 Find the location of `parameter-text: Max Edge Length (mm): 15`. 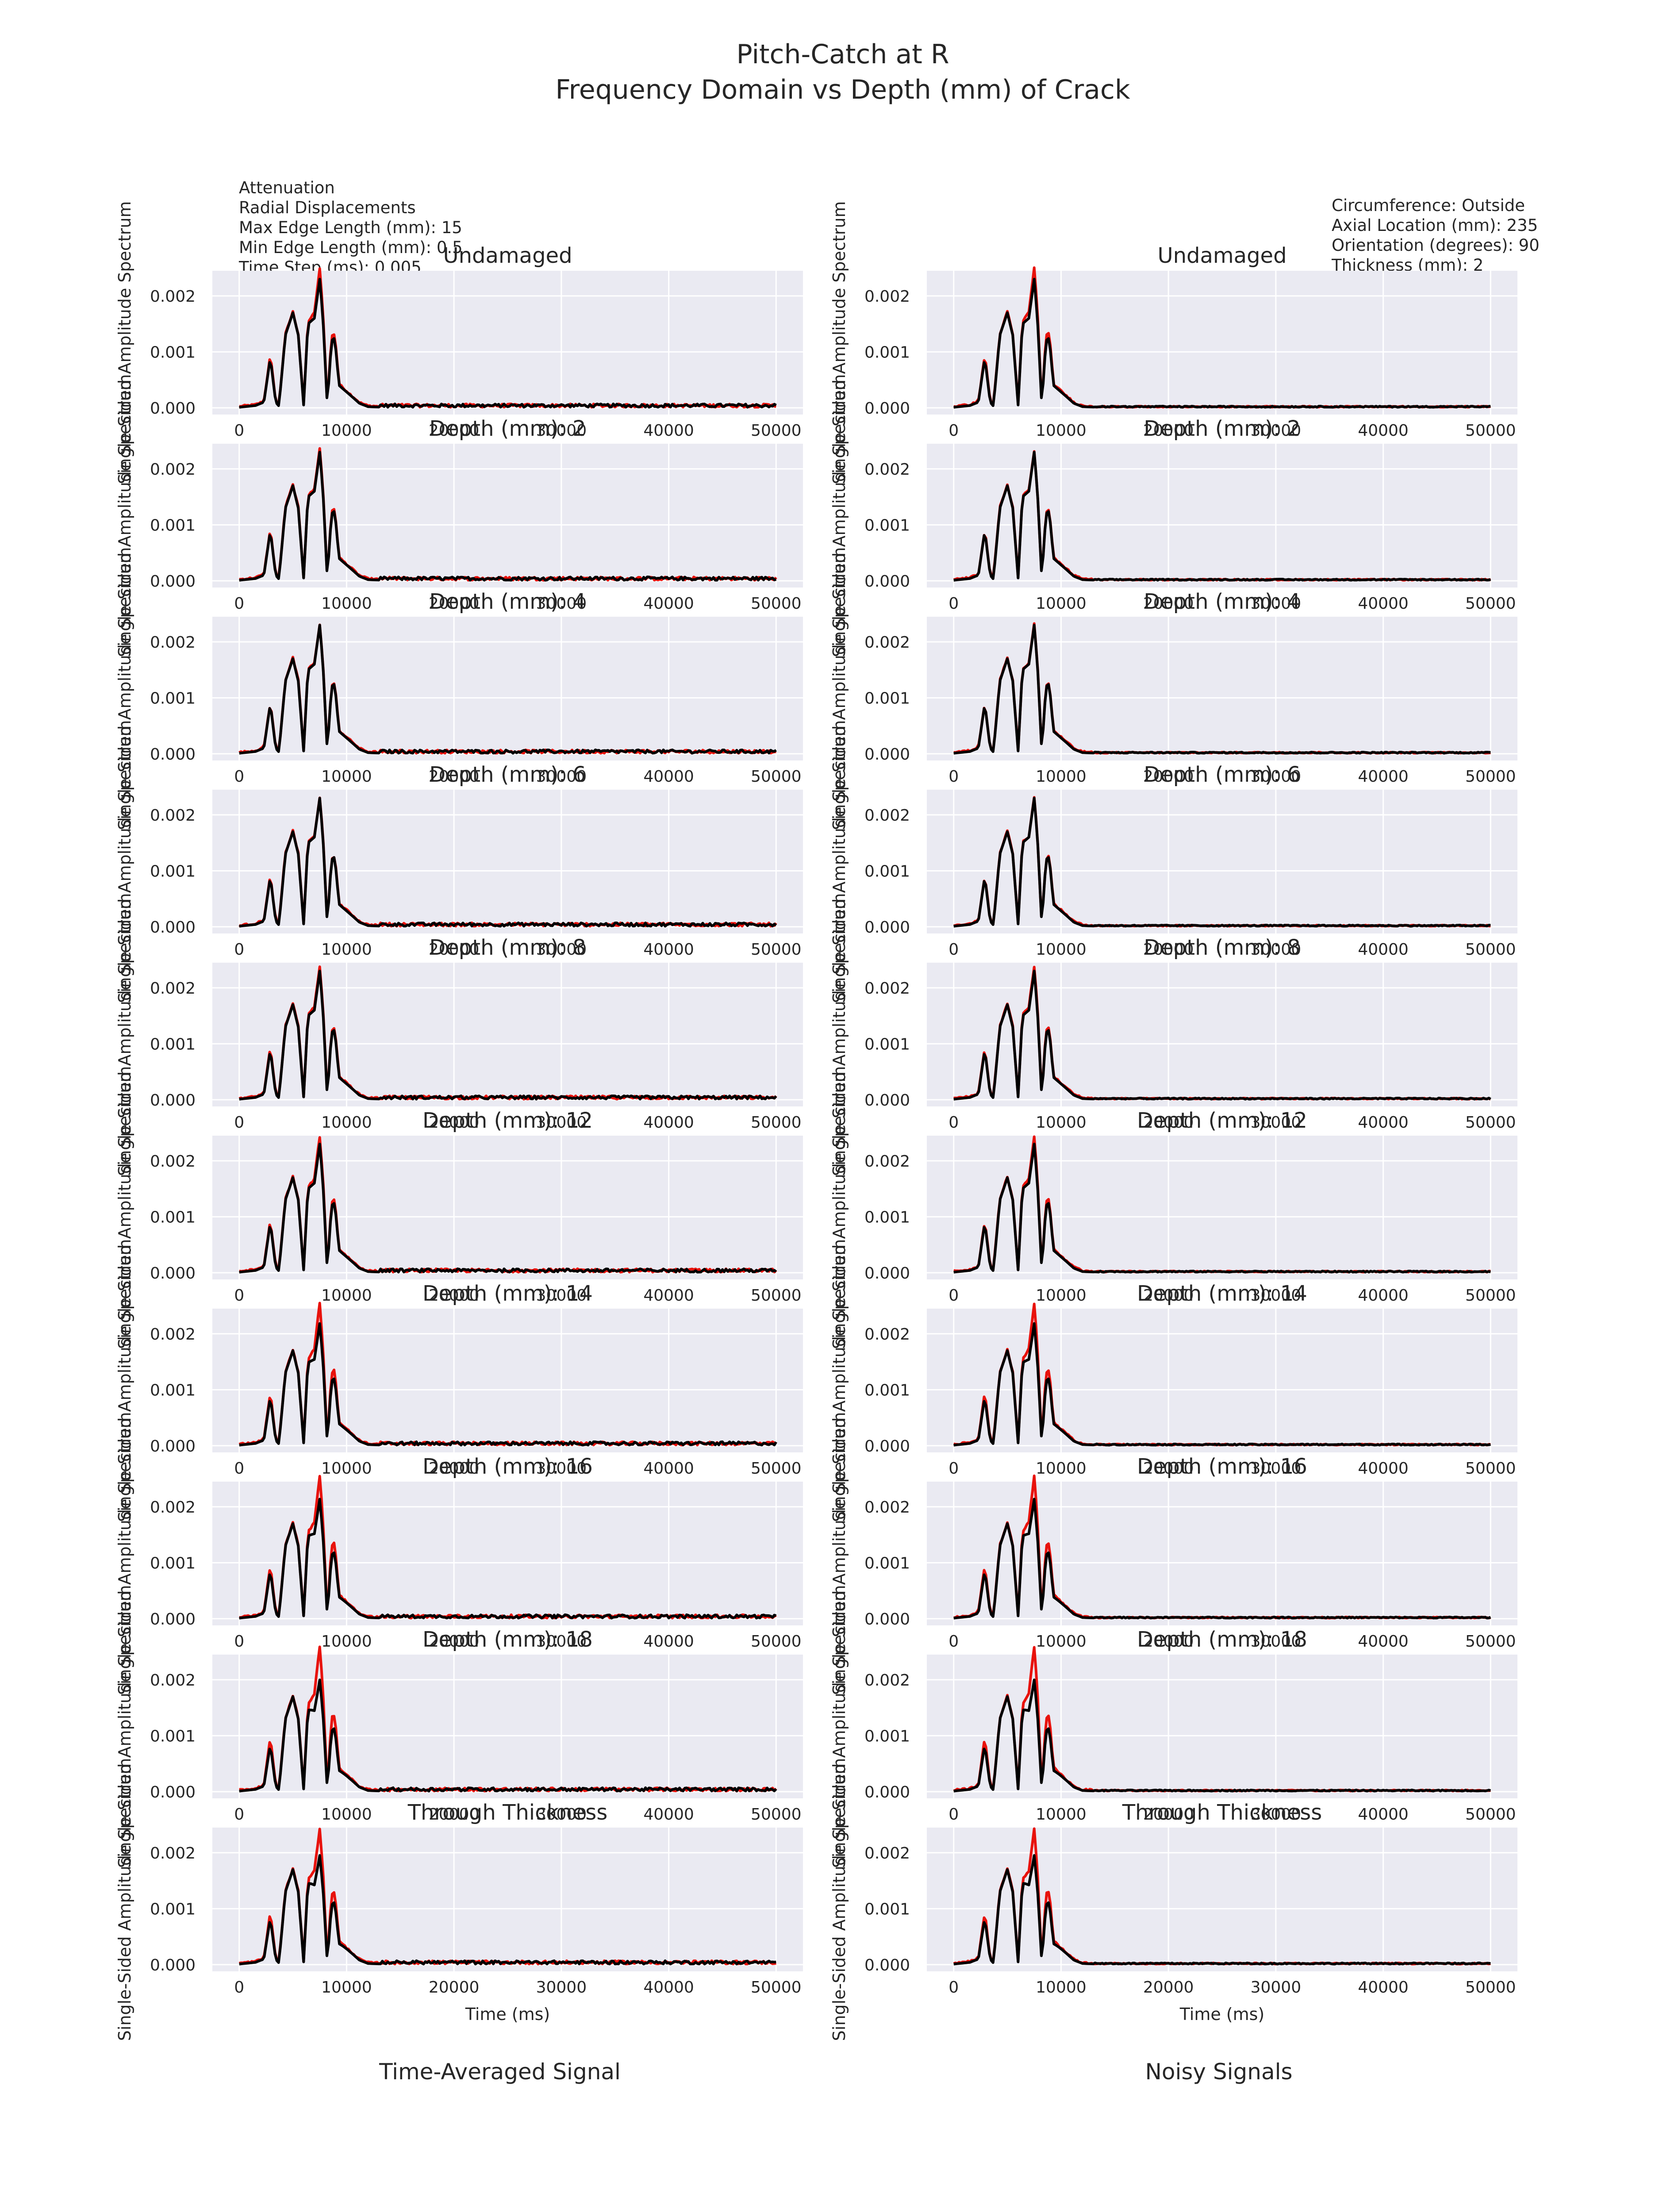

parameter-text: Max Edge Length (mm): 15 is located at coordinates (351, 228).